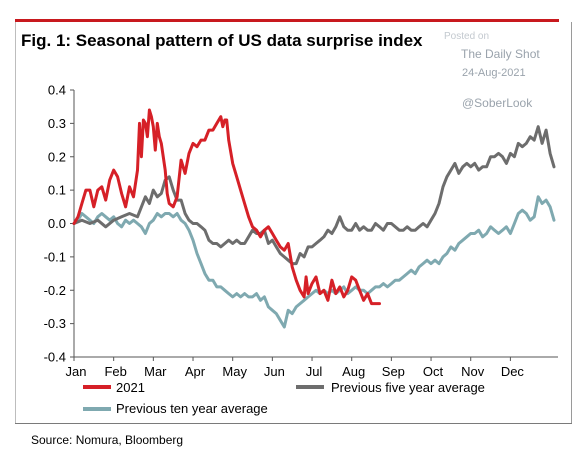 This screenshot has height=451, width=583. Describe the element at coordinates (192, 408) in the screenshot. I see `legend-label-2: Previous ten year average` at that location.